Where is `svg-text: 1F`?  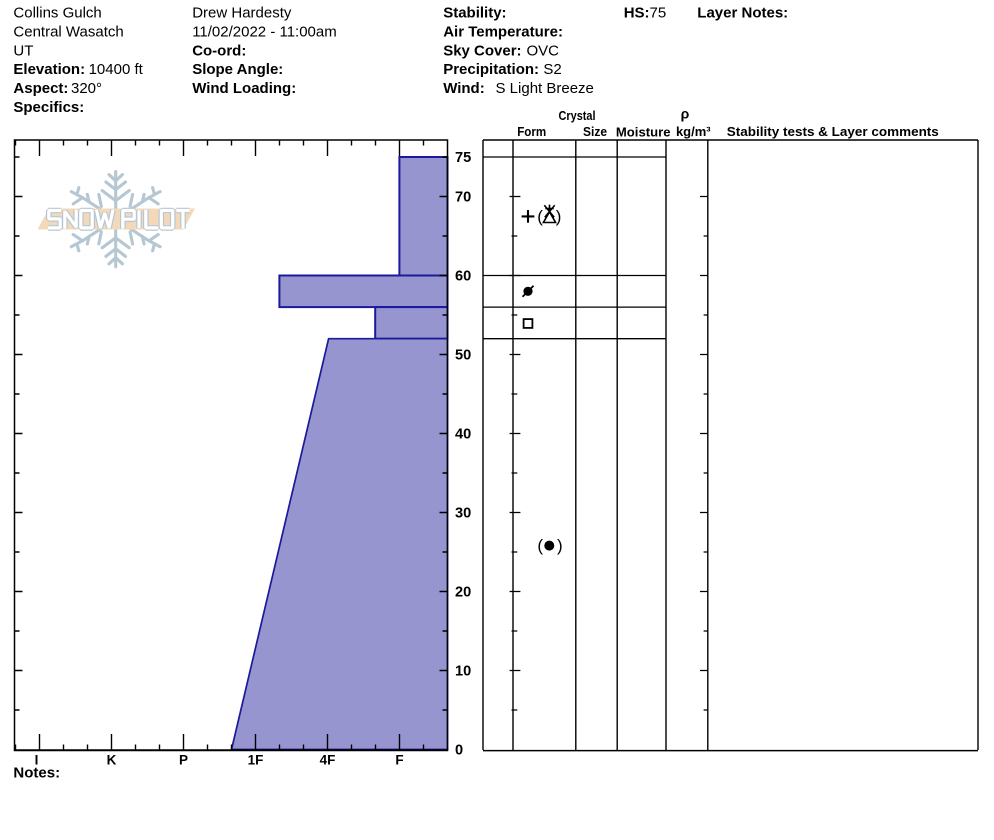
svg-text: 1F is located at coordinates (256, 760).